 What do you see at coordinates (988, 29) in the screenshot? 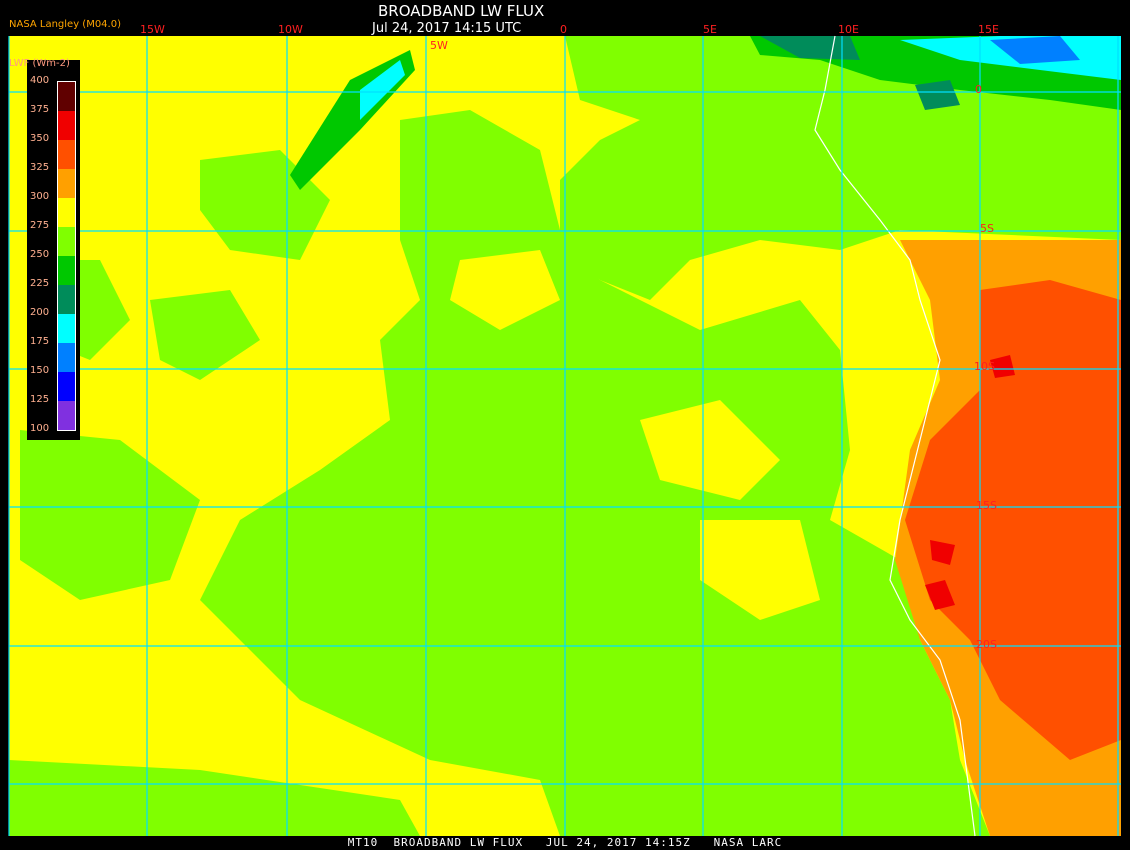
I see `lon-label: 15E` at bounding box center [988, 29].